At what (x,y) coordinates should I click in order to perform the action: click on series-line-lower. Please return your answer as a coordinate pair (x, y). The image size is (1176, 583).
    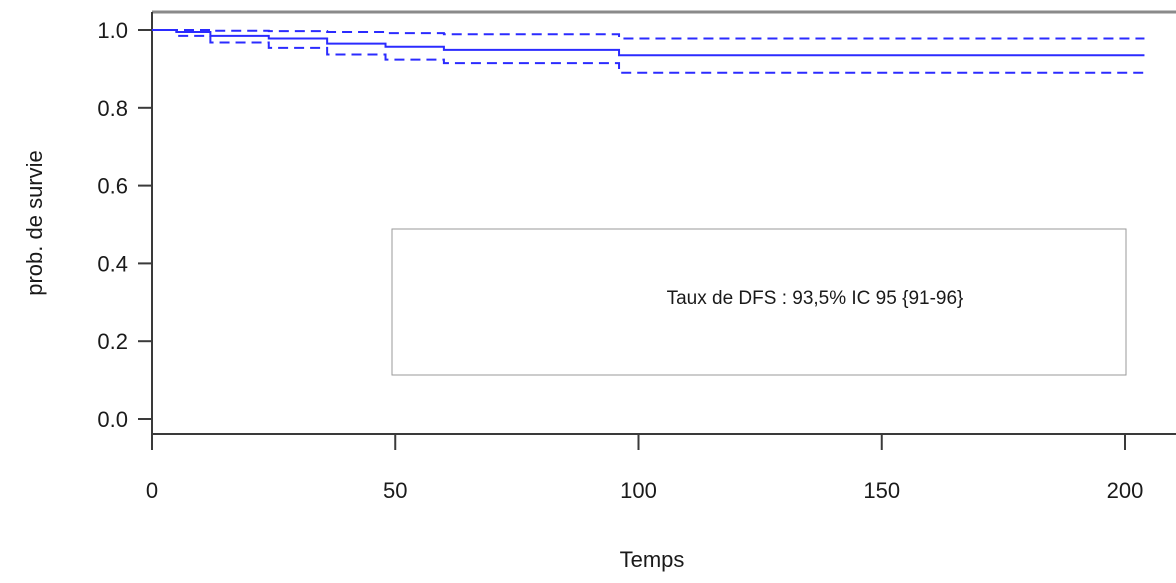
    Looking at the image, I should click on (648, 51).